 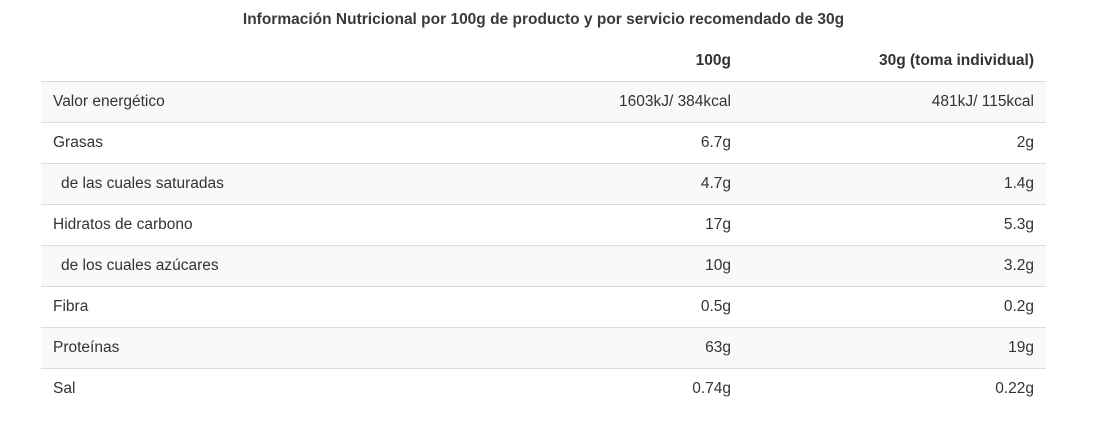 I want to click on table-row: de los cuales azúcares 10g 3.2g, so click(x=543, y=266).